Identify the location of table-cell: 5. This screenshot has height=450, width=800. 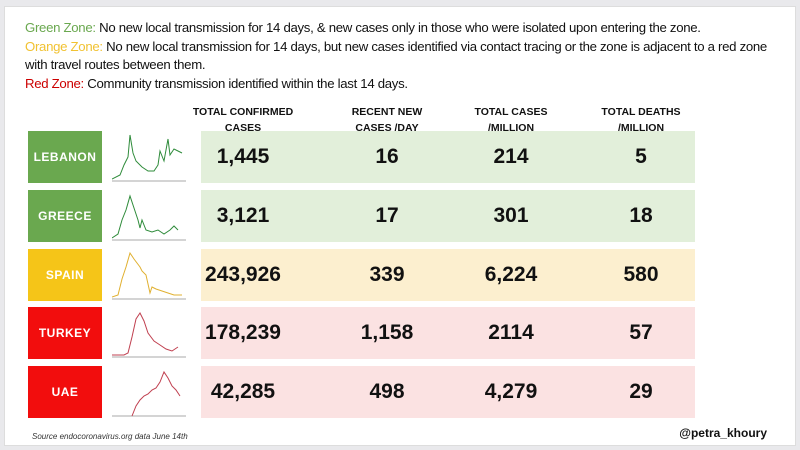
(641, 156).